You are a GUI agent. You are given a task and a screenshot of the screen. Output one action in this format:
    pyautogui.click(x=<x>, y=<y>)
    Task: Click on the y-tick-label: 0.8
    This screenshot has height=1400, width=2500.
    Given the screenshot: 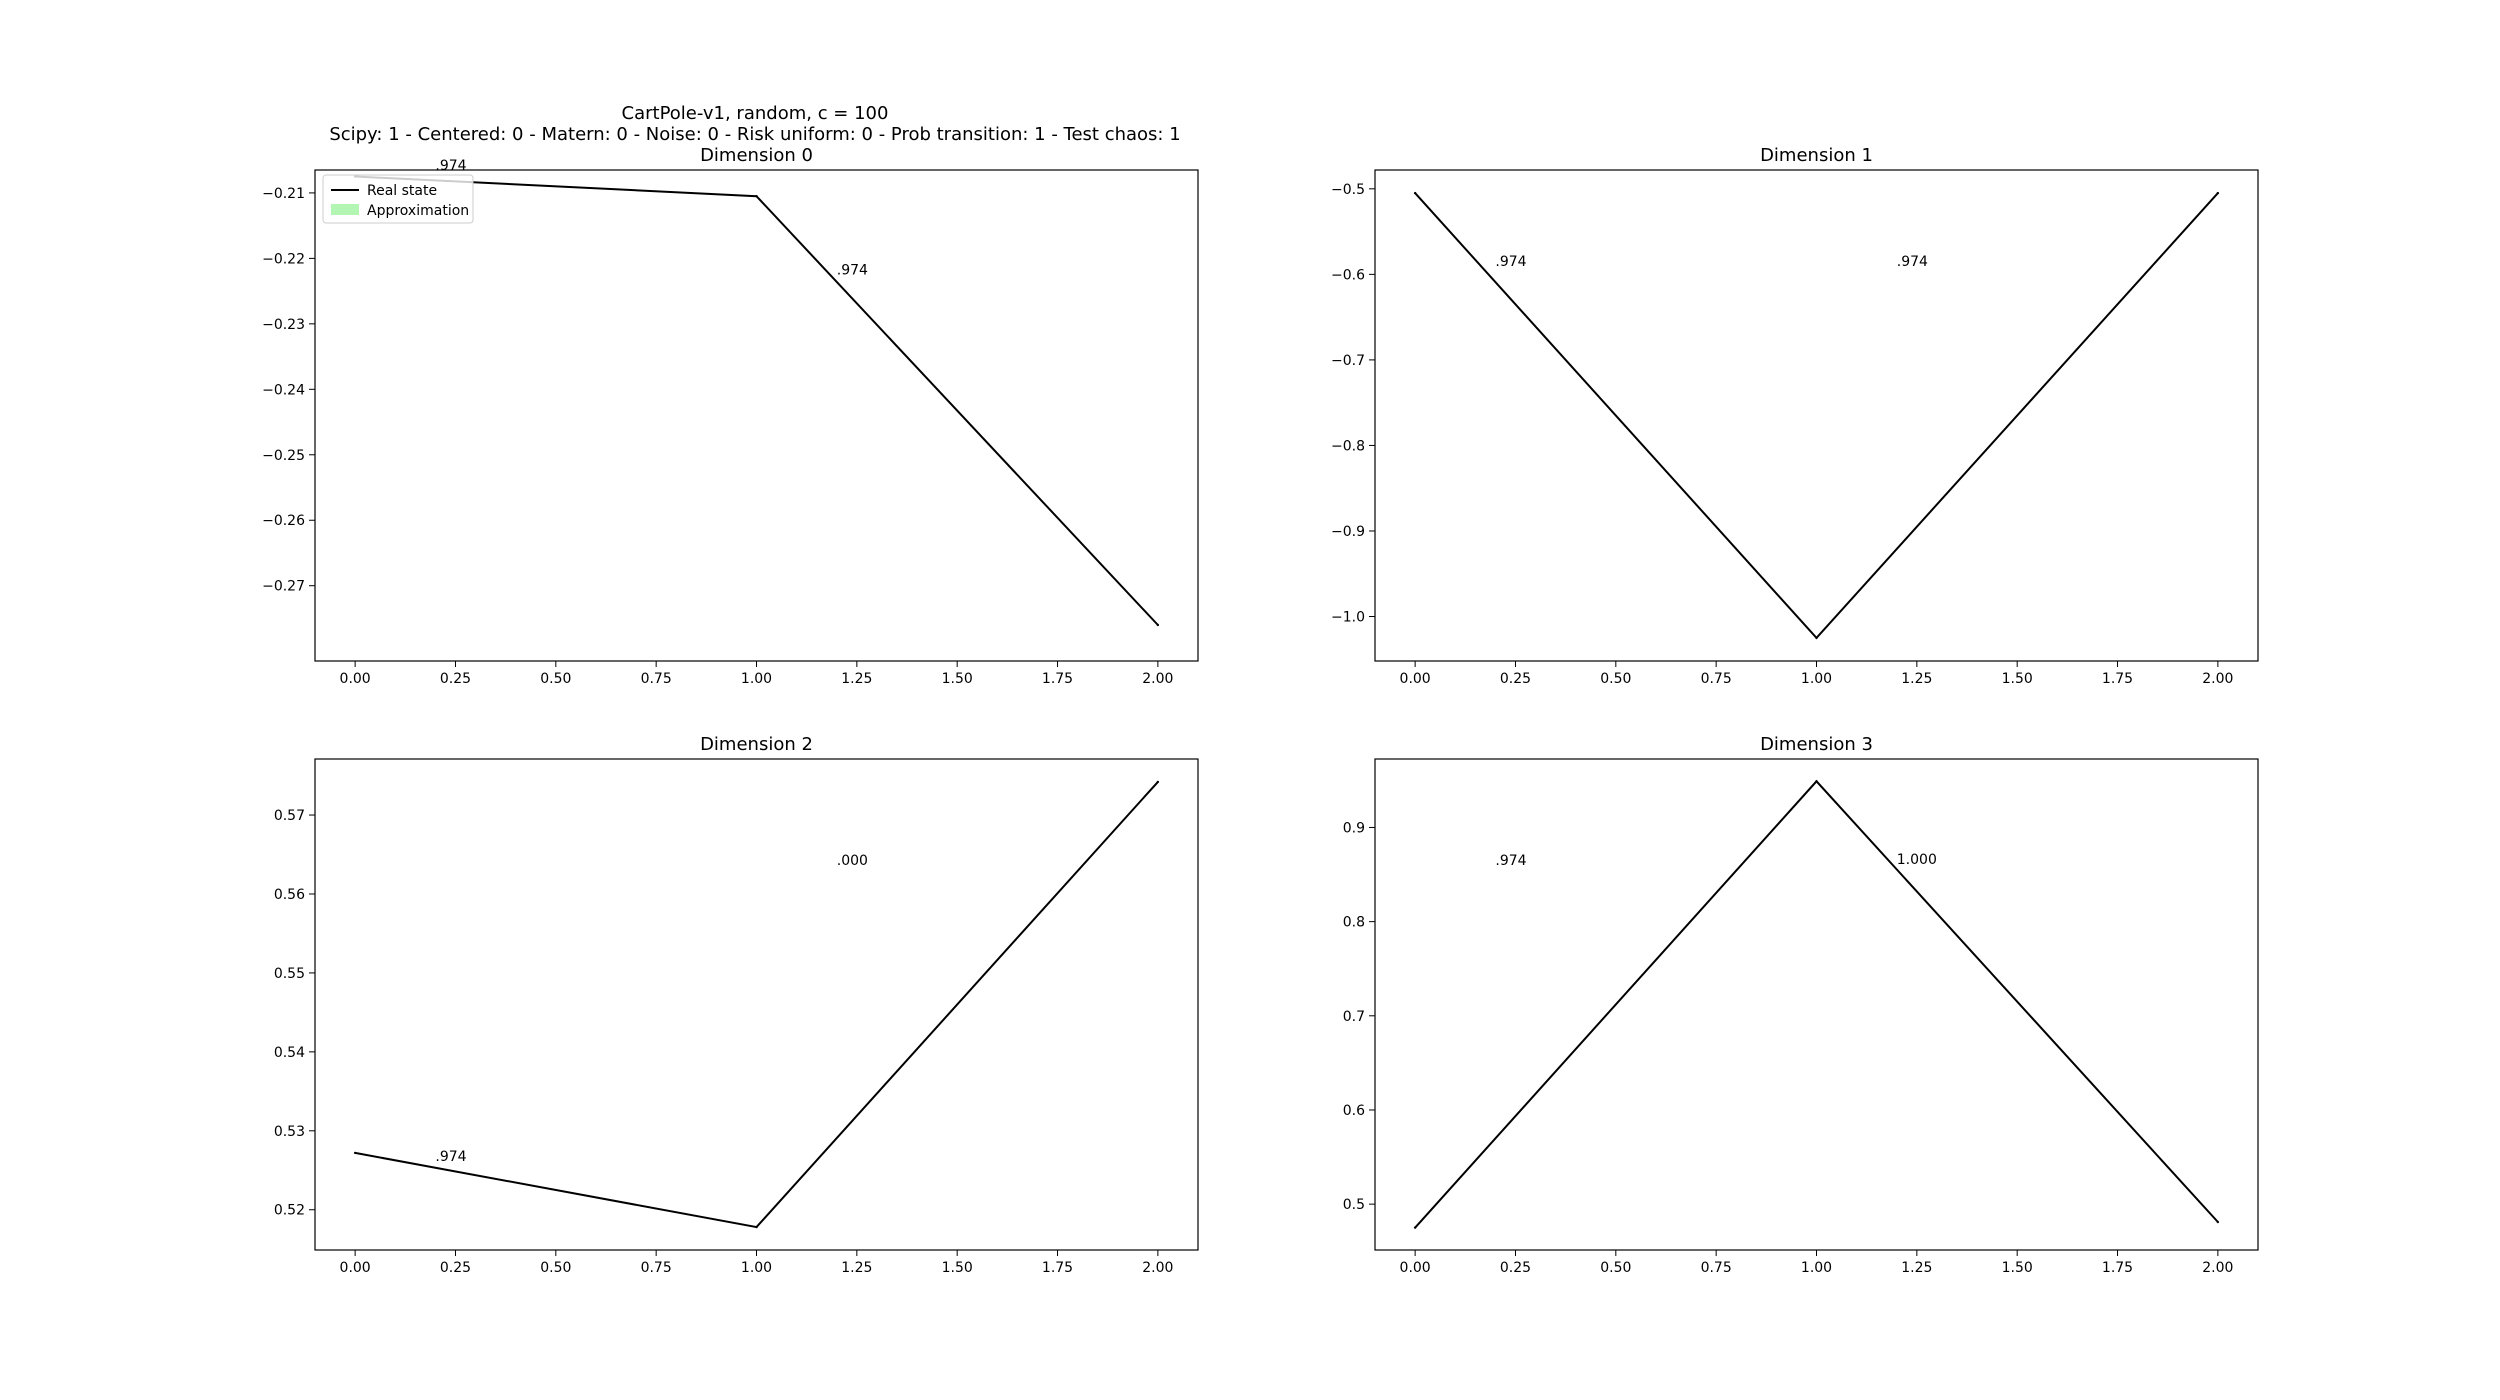 What is the action you would take?
    pyautogui.click(x=1354, y=923)
    